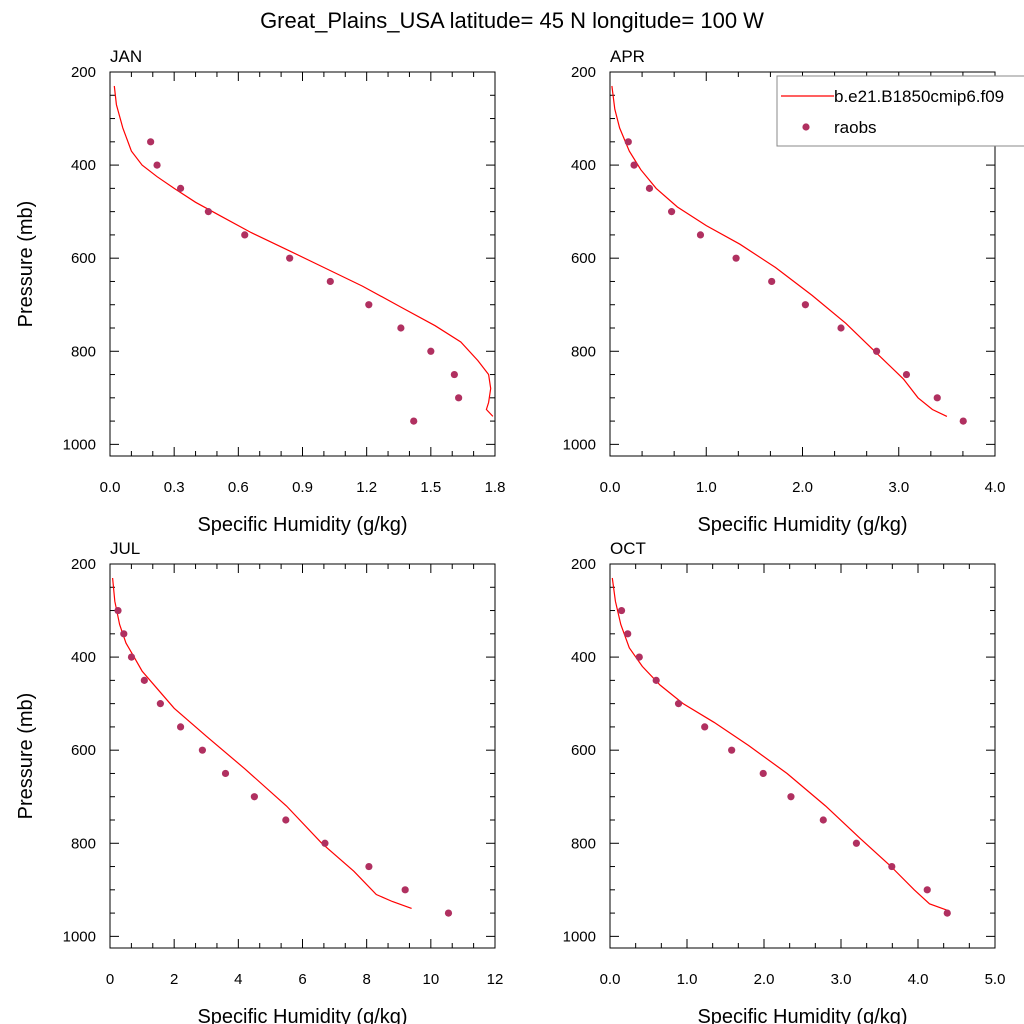 The height and width of the screenshot is (1024, 1024). Describe the element at coordinates (583, 258) in the screenshot. I see `y-tick-label-apr: 600` at that location.